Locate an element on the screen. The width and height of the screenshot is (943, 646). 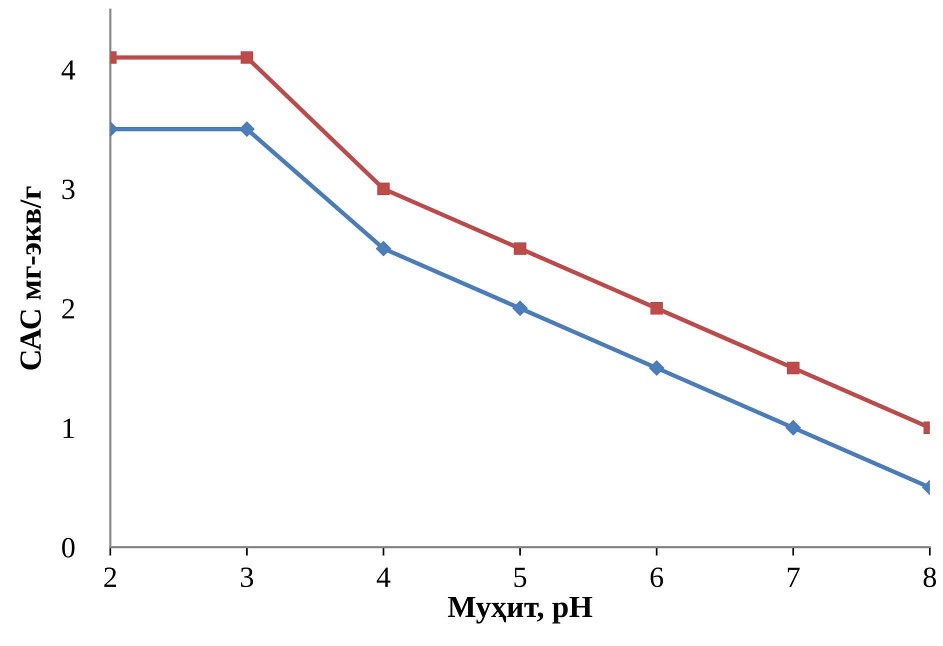
y-tick-label: 2 is located at coordinates (68, 308).